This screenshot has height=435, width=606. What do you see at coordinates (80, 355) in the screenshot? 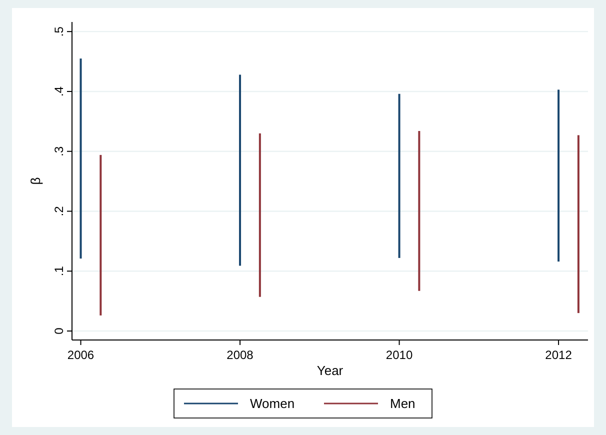
I see `x-tick-label: 2006` at bounding box center [80, 355].